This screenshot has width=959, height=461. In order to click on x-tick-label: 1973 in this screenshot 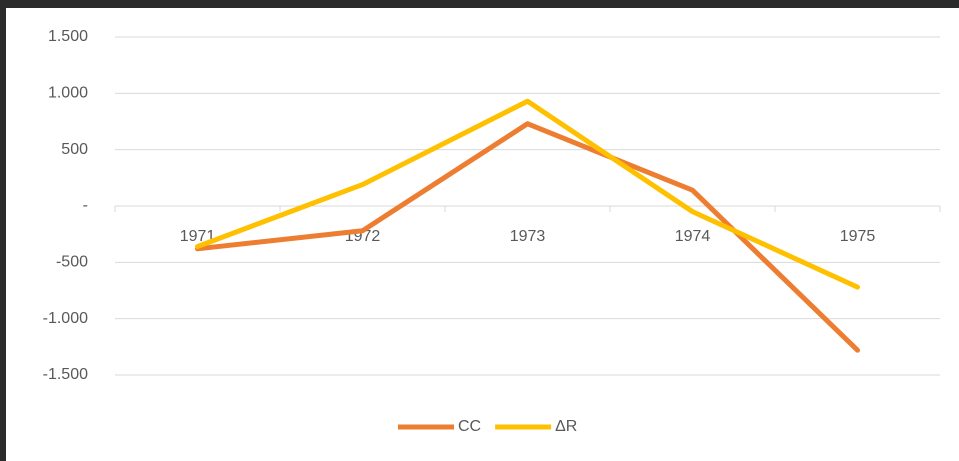, I will do `click(528, 236)`.